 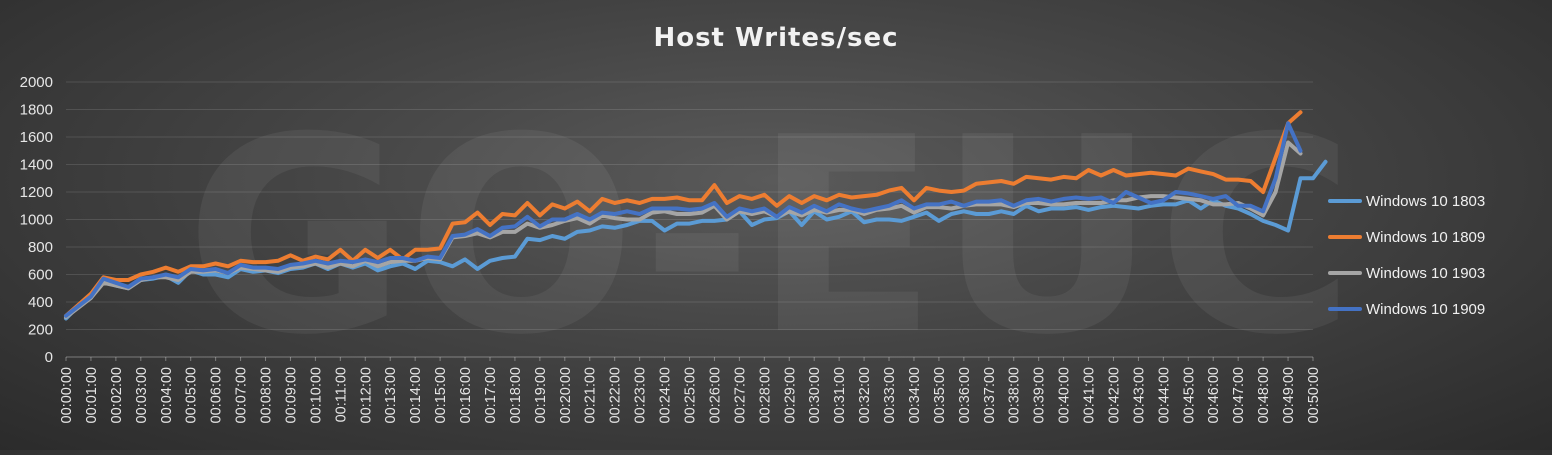 What do you see at coordinates (965, 395) in the screenshot?
I see `x-tick-label: 00:36:00` at bounding box center [965, 395].